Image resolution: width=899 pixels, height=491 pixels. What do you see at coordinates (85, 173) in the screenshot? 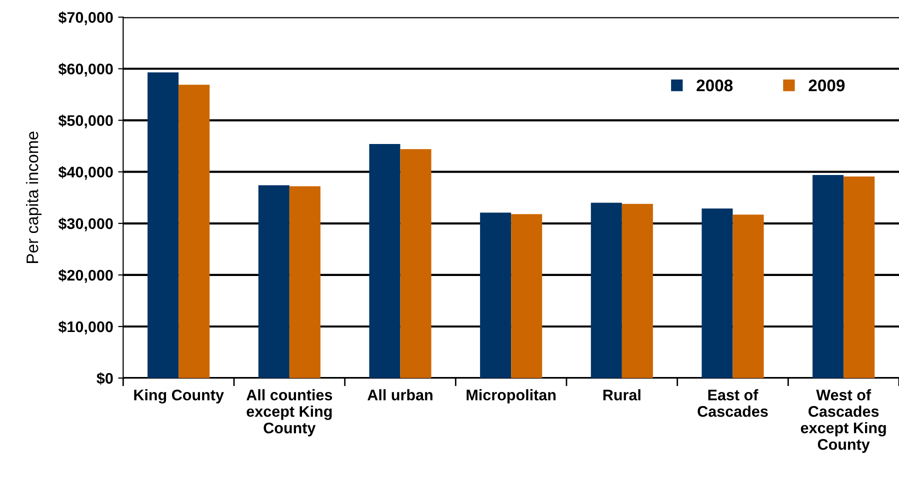
I see `y-tick-label: $40,000` at bounding box center [85, 173].